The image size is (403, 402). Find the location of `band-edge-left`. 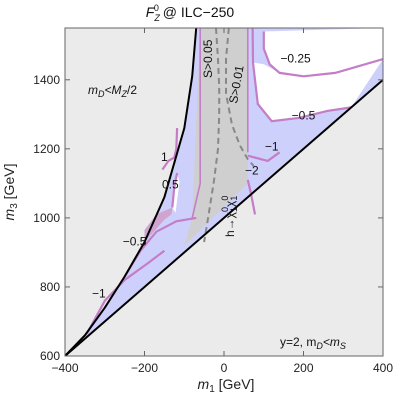

band-edge-left is located at coordinates (196, 123).